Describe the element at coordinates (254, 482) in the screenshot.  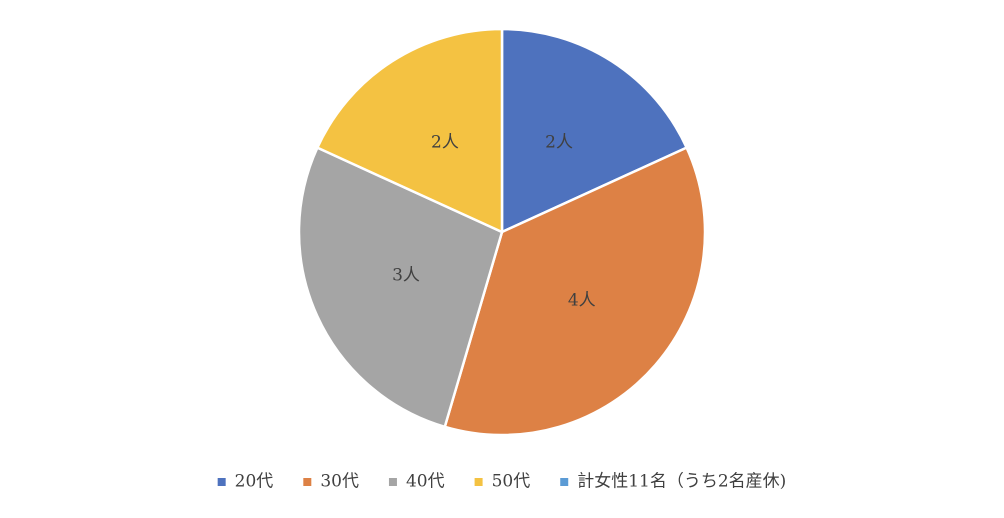
I see `legend-label: 20代` at that location.